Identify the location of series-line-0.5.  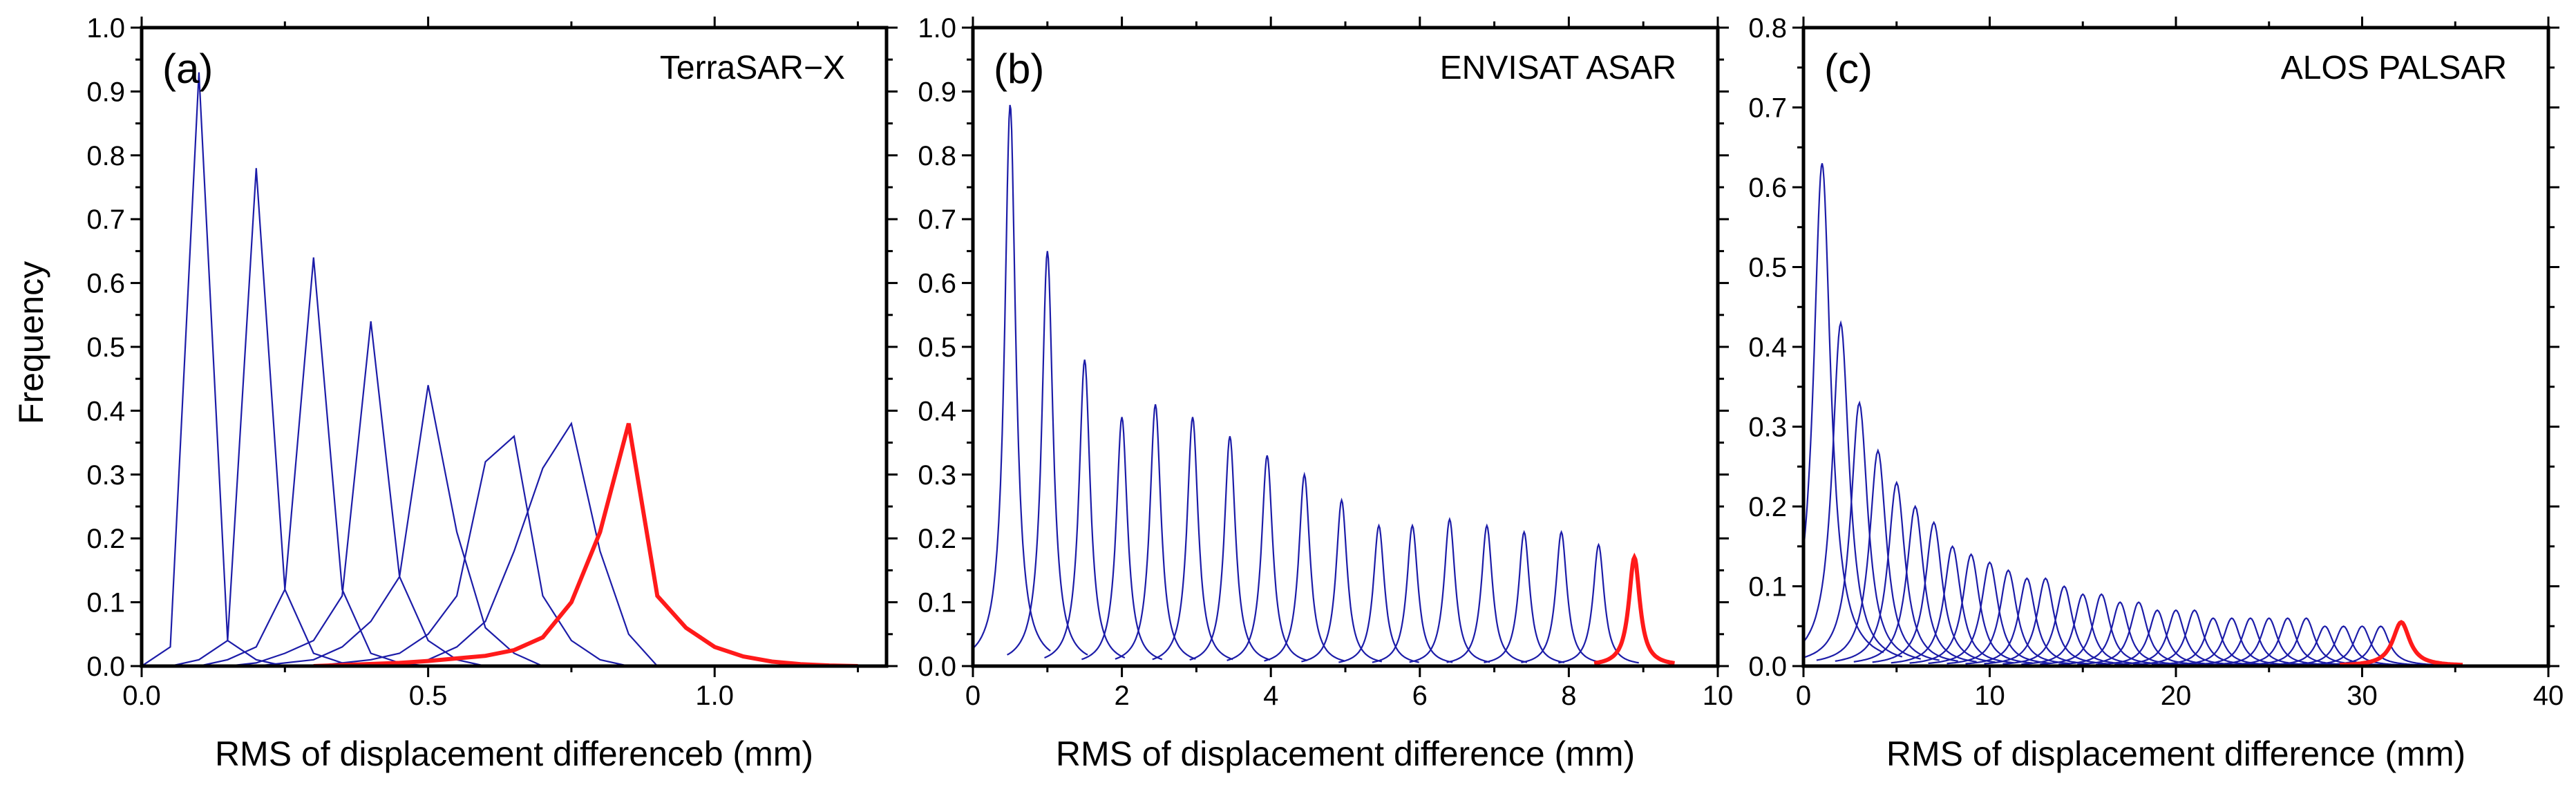
(399, 525).